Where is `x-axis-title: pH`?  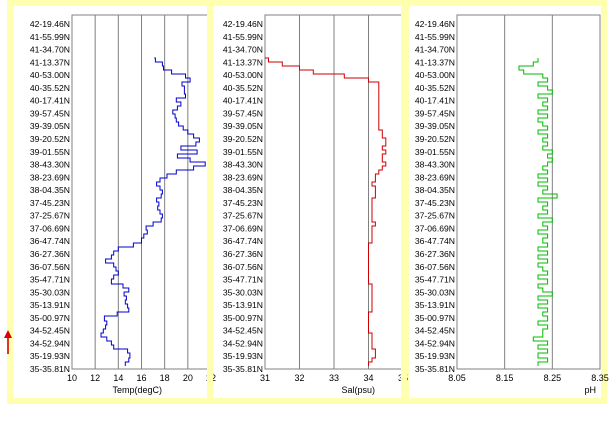
x-axis-title: pH is located at coordinates (590, 390).